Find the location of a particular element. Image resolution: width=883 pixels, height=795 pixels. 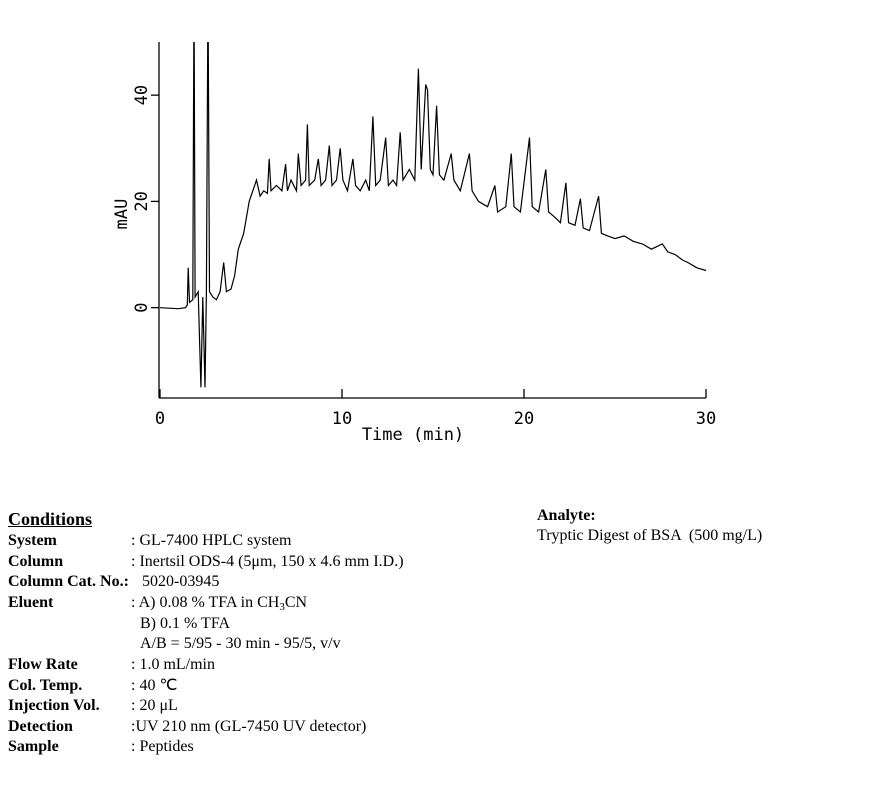

eluent-sub: 3 is located at coordinates (282, 607).